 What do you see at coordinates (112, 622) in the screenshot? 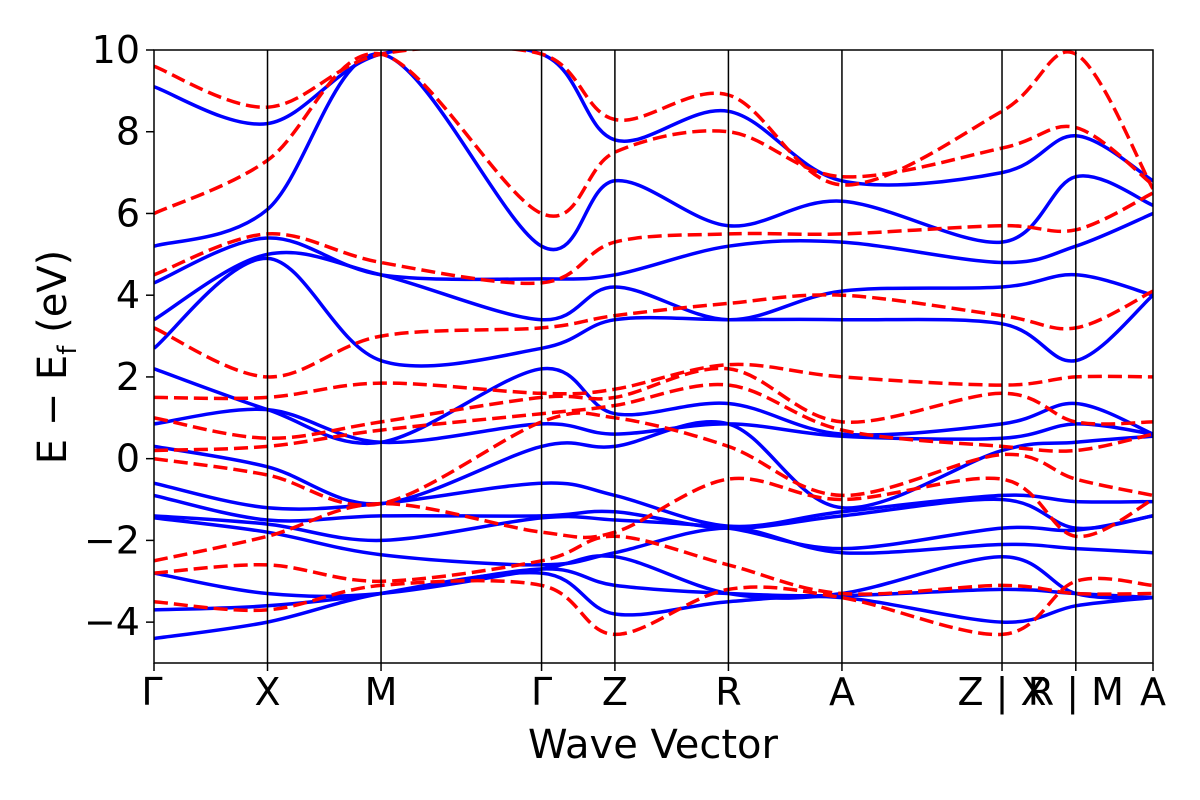
I see `y-tick-label-0: −4` at bounding box center [112, 622].